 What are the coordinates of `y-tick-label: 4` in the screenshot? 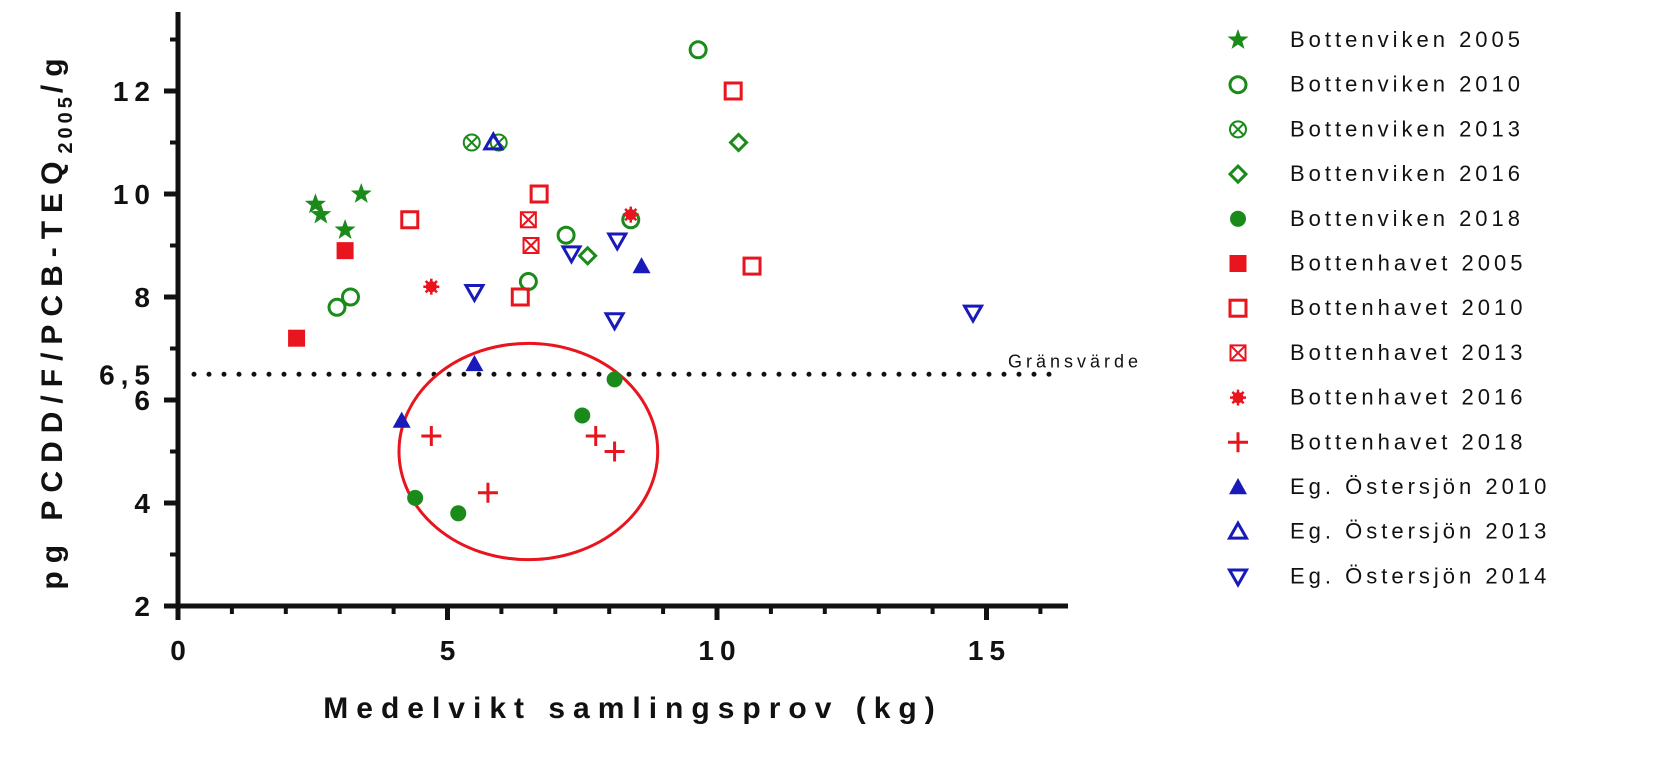 It's located at (145, 503).